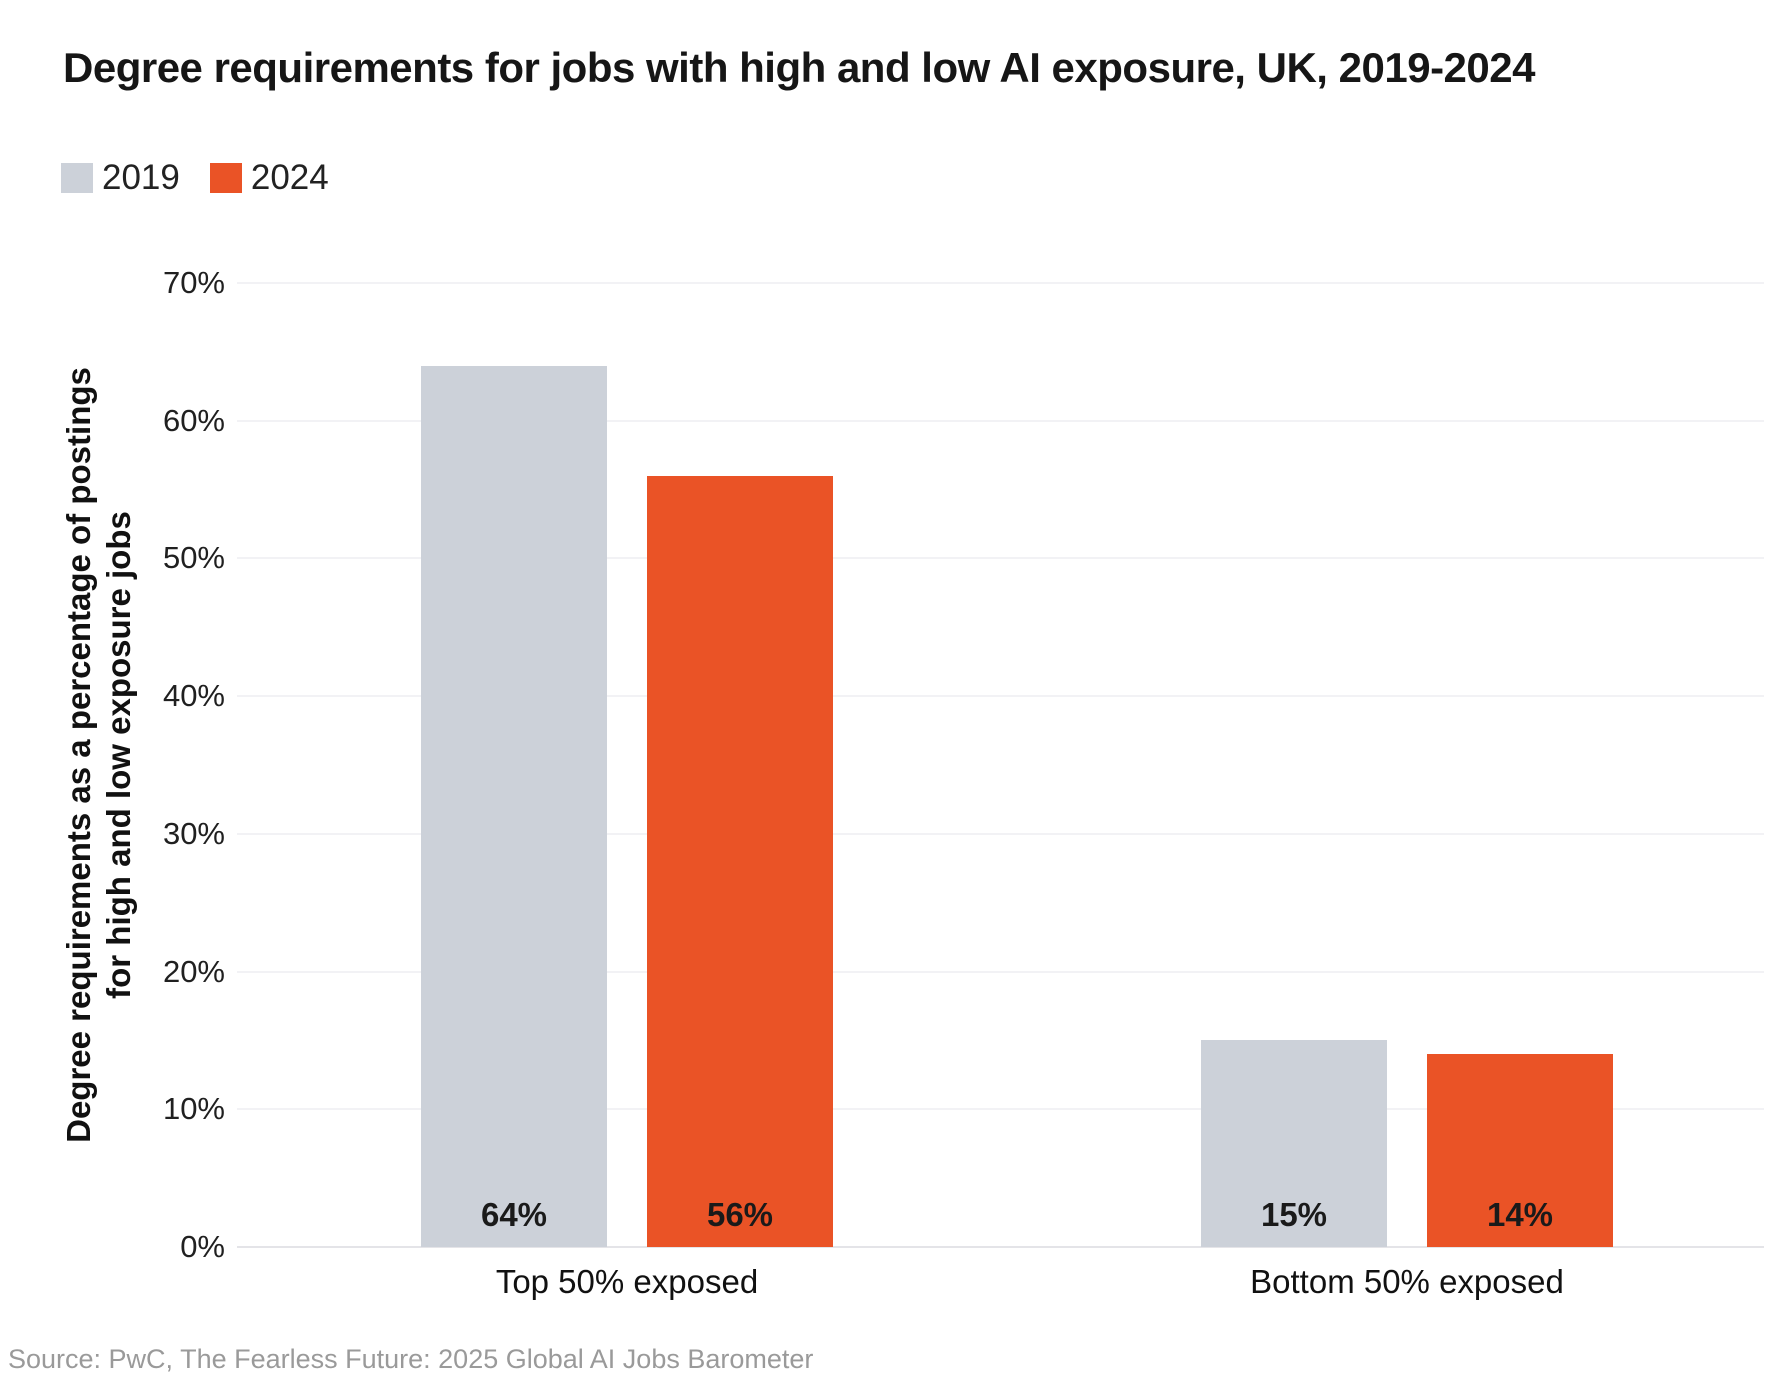 This screenshot has width=1766, height=1396. What do you see at coordinates (225, 177) in the screenshot?
I see `legend-swatch-2024` at bounding box center [225, 177].